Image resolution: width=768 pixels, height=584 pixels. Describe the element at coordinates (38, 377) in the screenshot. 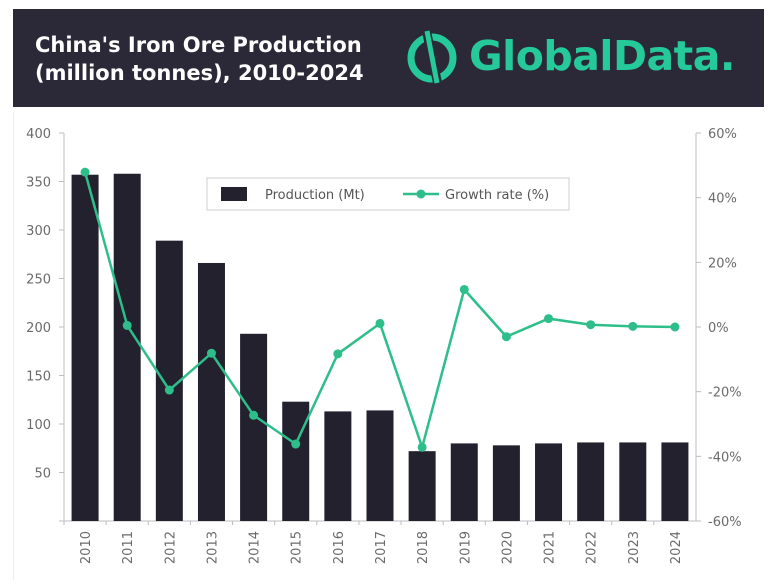

I see `left-tick-label: 150` at that location.